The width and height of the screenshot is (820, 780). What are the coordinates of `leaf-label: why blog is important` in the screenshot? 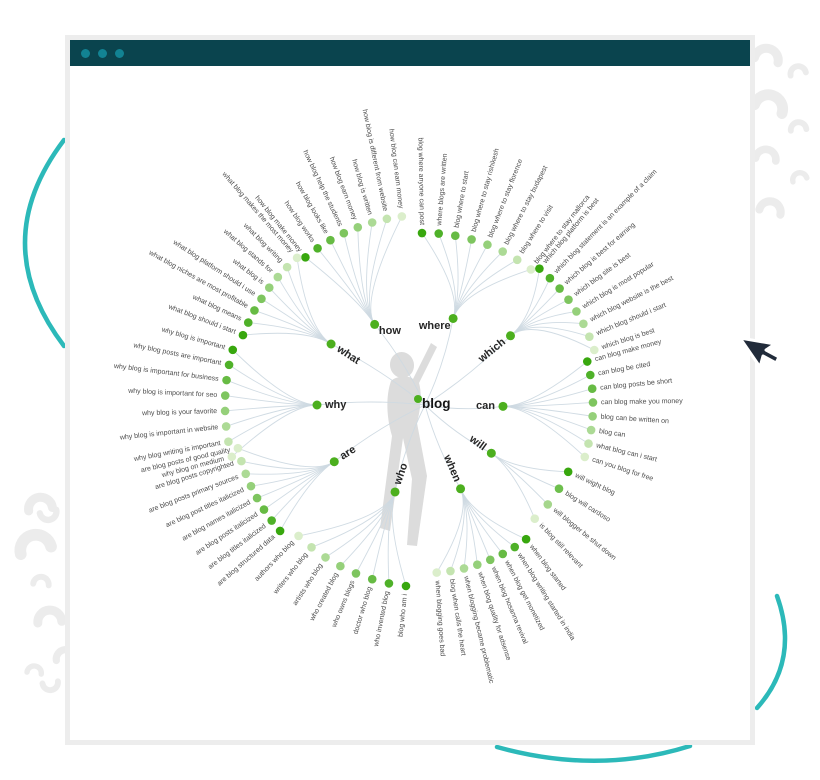 It's located at (193, 338).